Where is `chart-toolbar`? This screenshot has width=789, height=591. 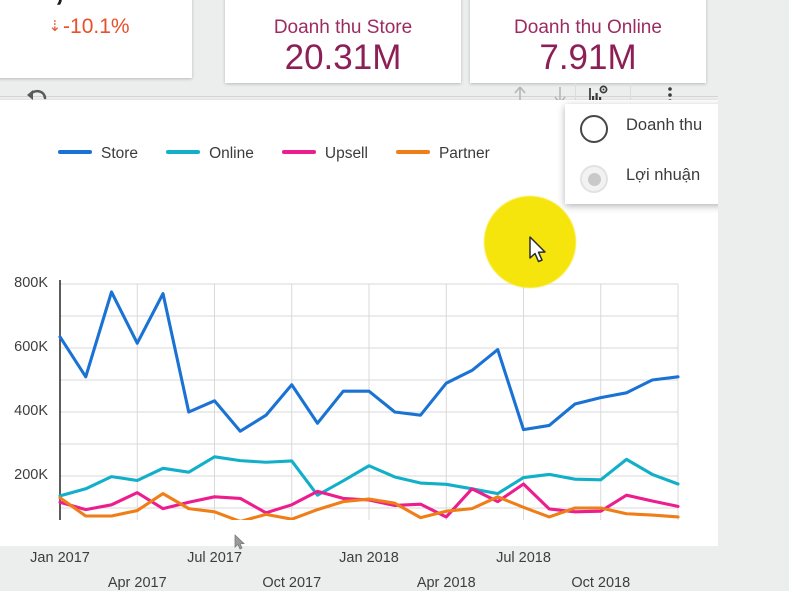
chart-toolbar is located at coordinates (359, 96).